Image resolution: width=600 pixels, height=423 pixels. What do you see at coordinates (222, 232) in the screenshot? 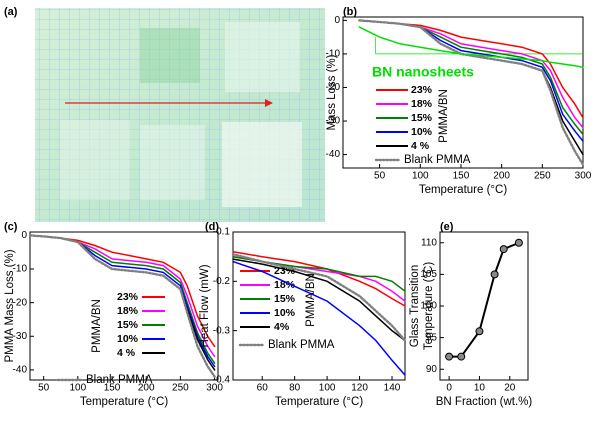
I see `y-tick-label: -0.1` at bounding box center [222, 232].